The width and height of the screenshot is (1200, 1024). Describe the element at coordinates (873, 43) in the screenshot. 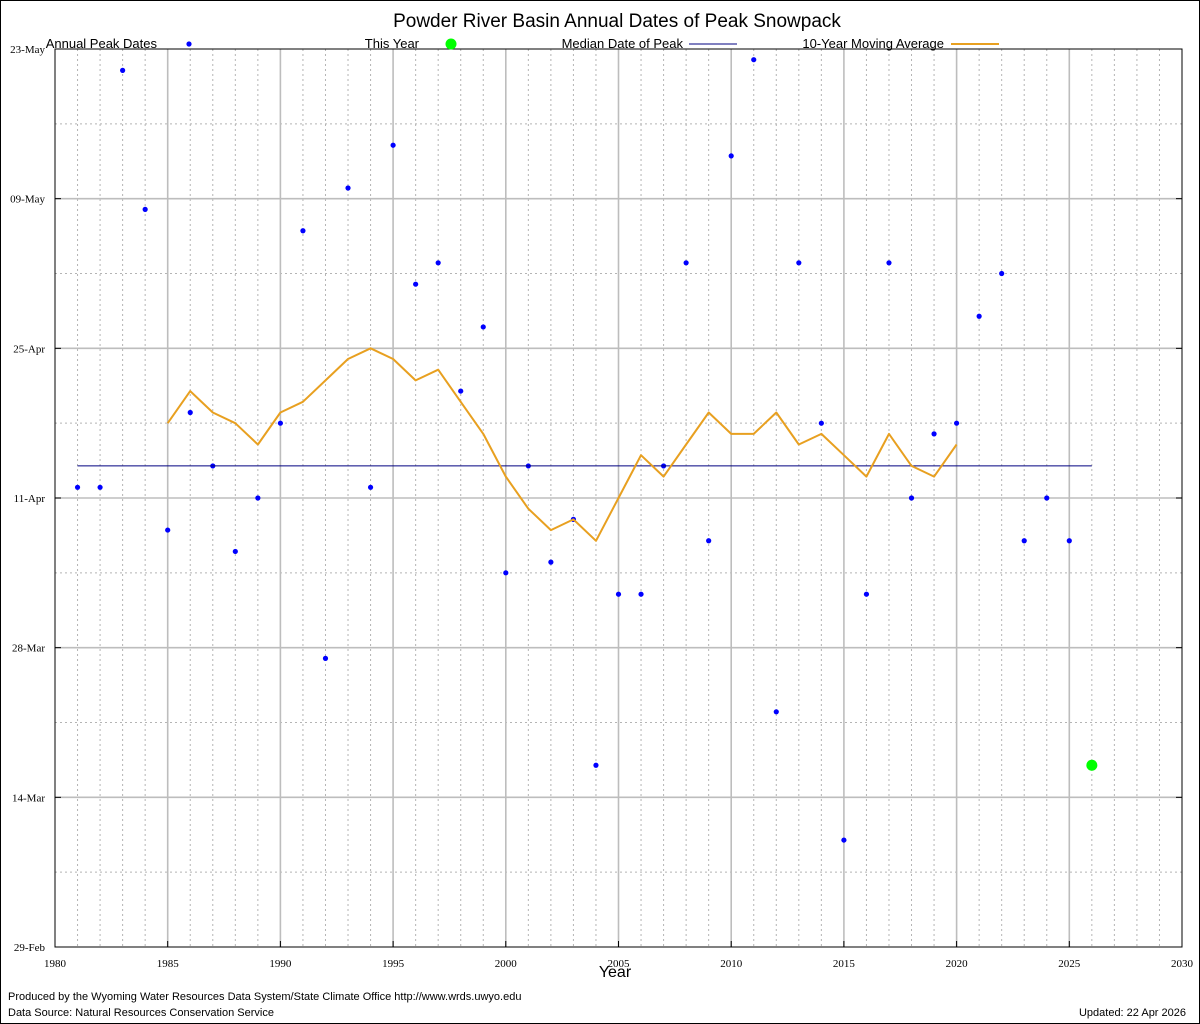

I see `legend-label: 10-Year Moving Average` at that location.